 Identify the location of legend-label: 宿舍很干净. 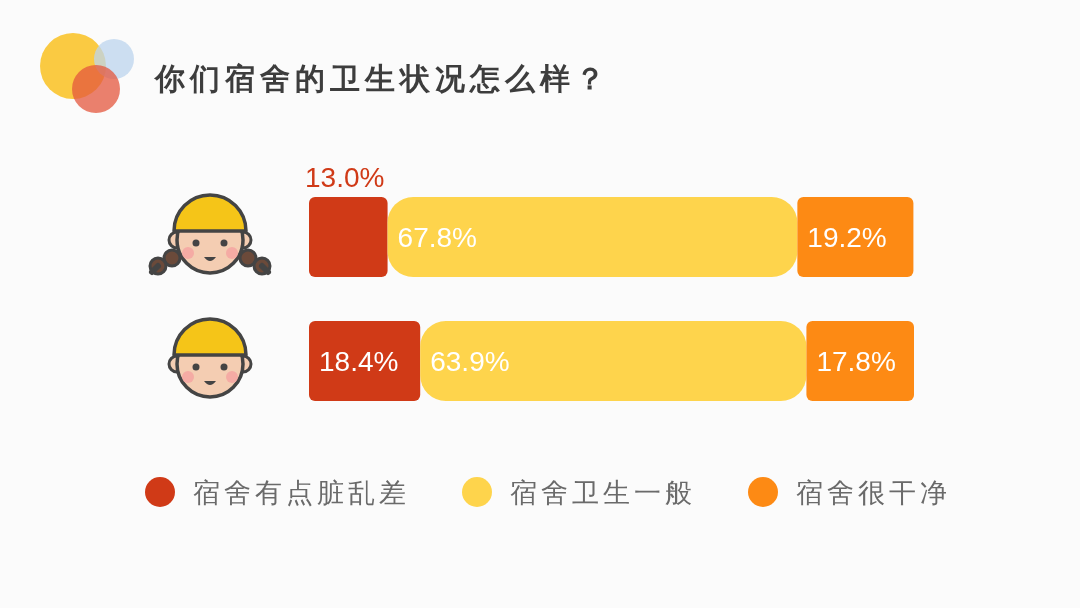
(873, 493).